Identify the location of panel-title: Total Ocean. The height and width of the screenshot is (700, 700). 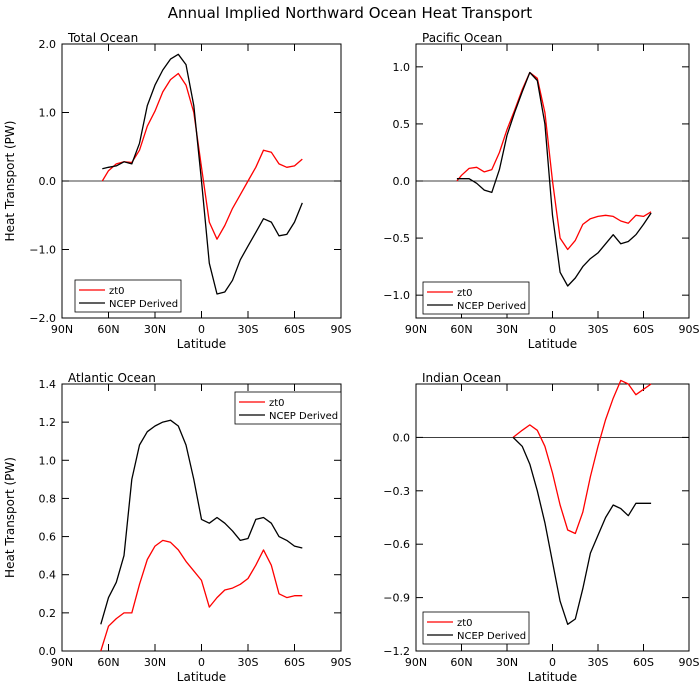
(102, 38).